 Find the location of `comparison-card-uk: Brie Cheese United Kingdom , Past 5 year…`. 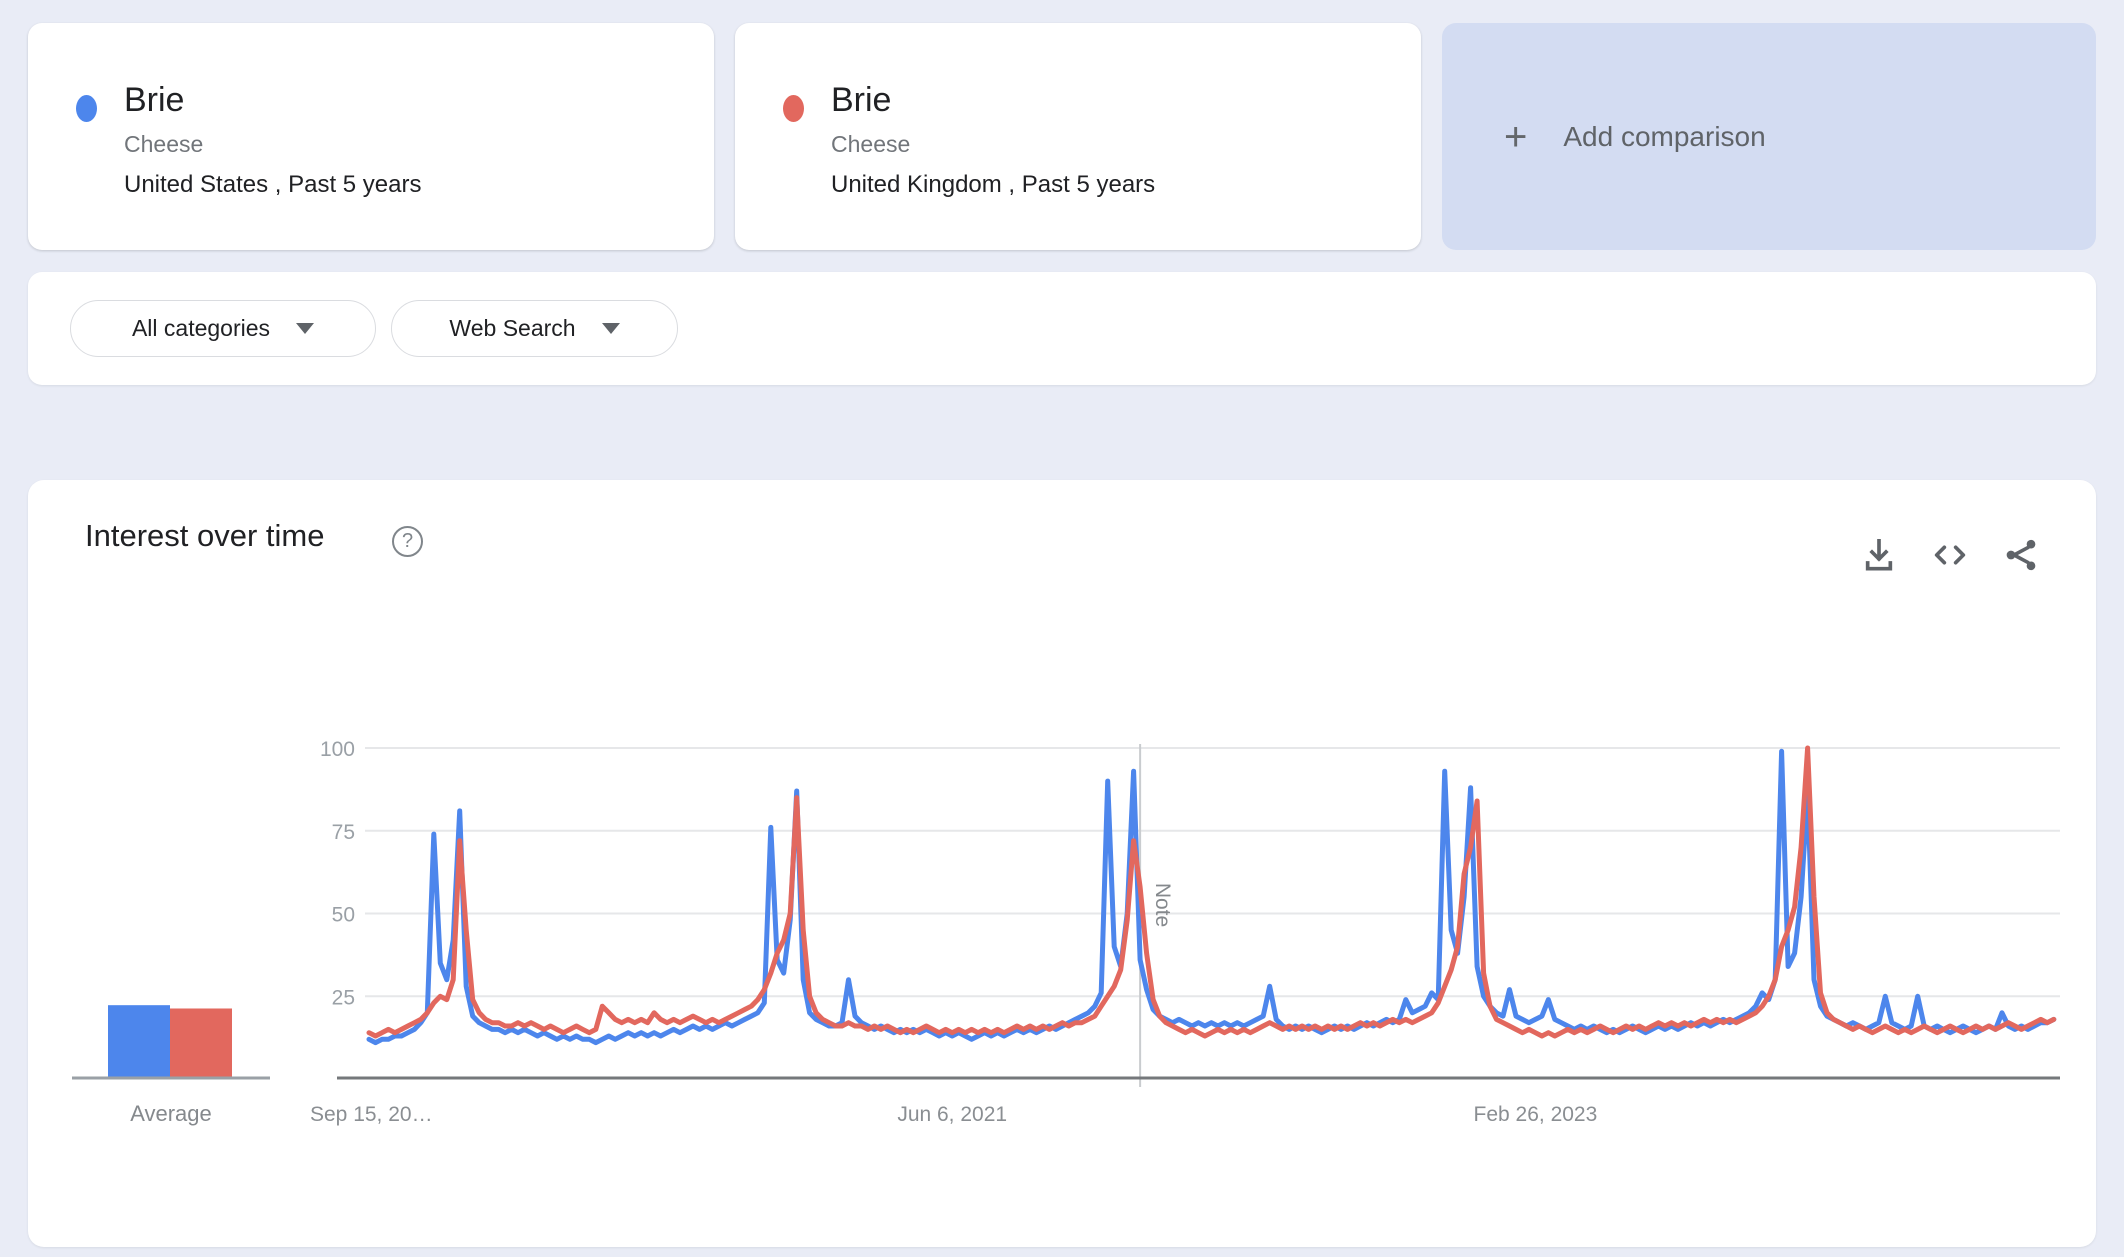

comparison-card-uk: Brie Cheese United Kingdom , Past 5 year… is located at coordinates (1078, 136).